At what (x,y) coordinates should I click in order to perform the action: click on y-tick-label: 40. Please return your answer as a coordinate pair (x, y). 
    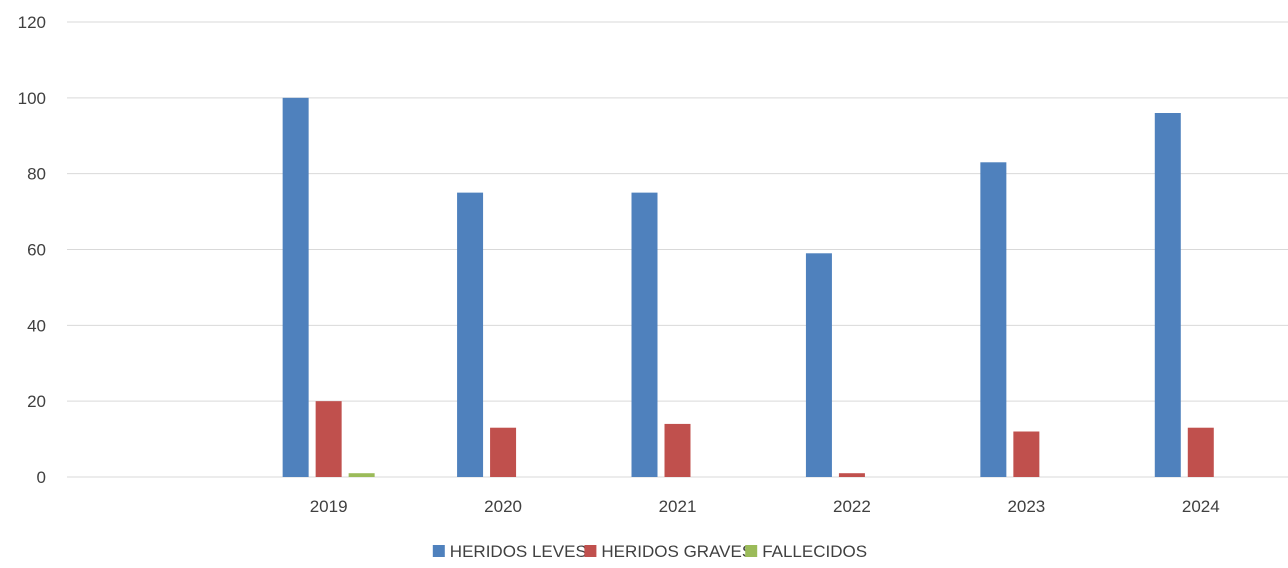
    Looking at the image, I should click on (36, 325).